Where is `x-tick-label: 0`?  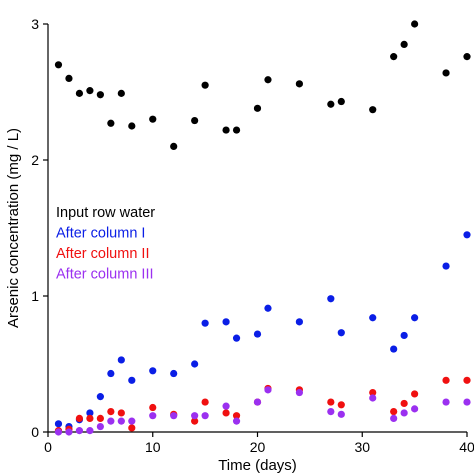
x-tick-label: 0 is located at coordinates (48, 447).